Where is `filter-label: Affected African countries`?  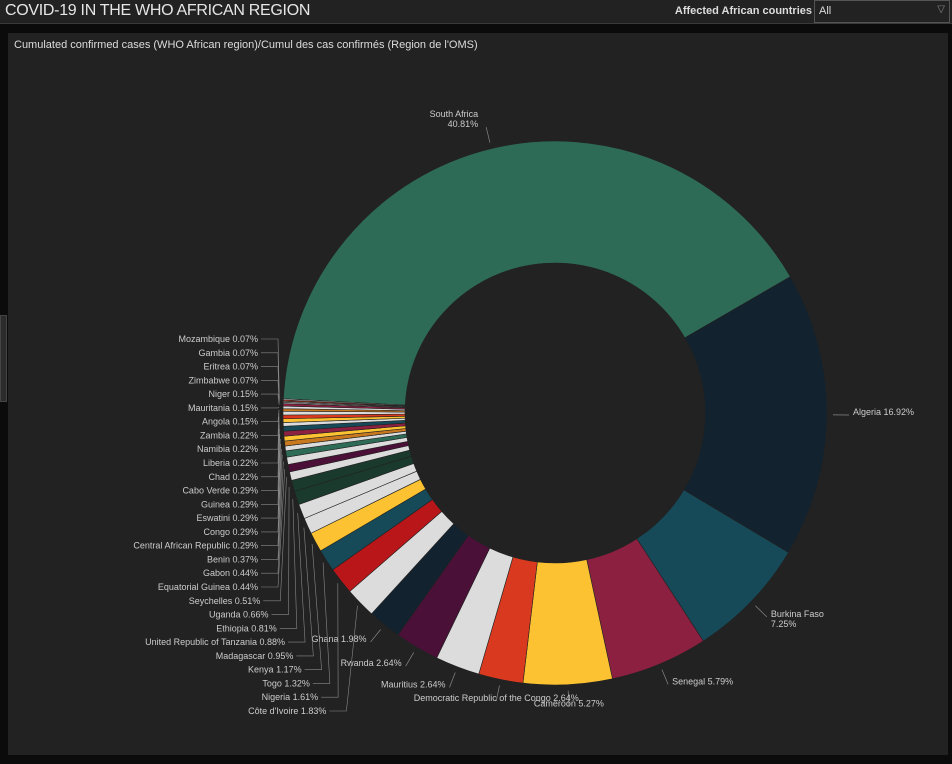 filter-label: Affected African countries is located at coordinates (743, 11).